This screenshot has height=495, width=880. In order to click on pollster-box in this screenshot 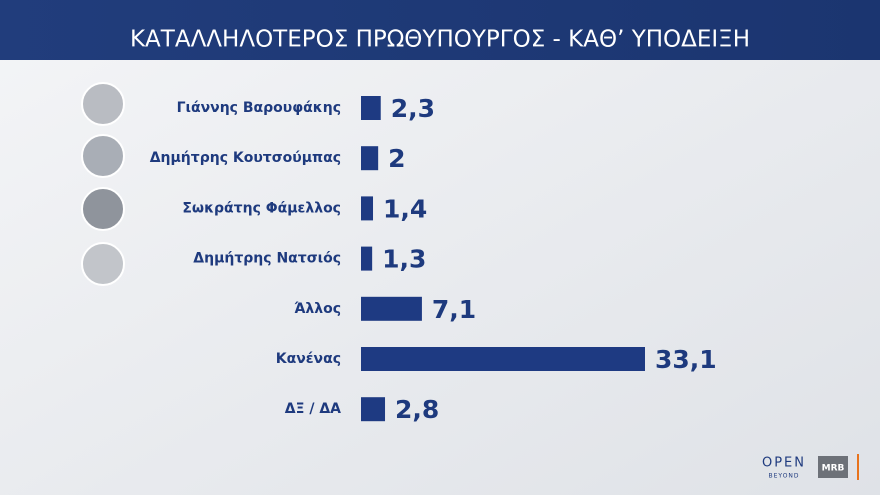, I will do `click(833, 467)`.